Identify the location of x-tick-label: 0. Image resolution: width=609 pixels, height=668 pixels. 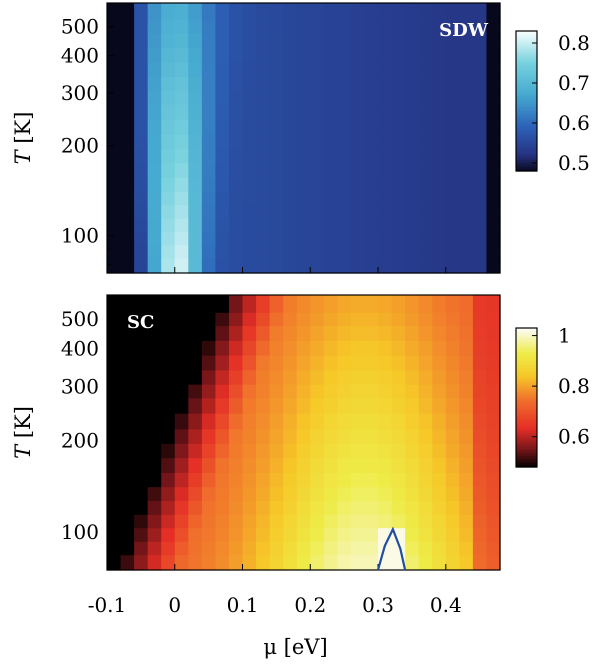
(174, 605).